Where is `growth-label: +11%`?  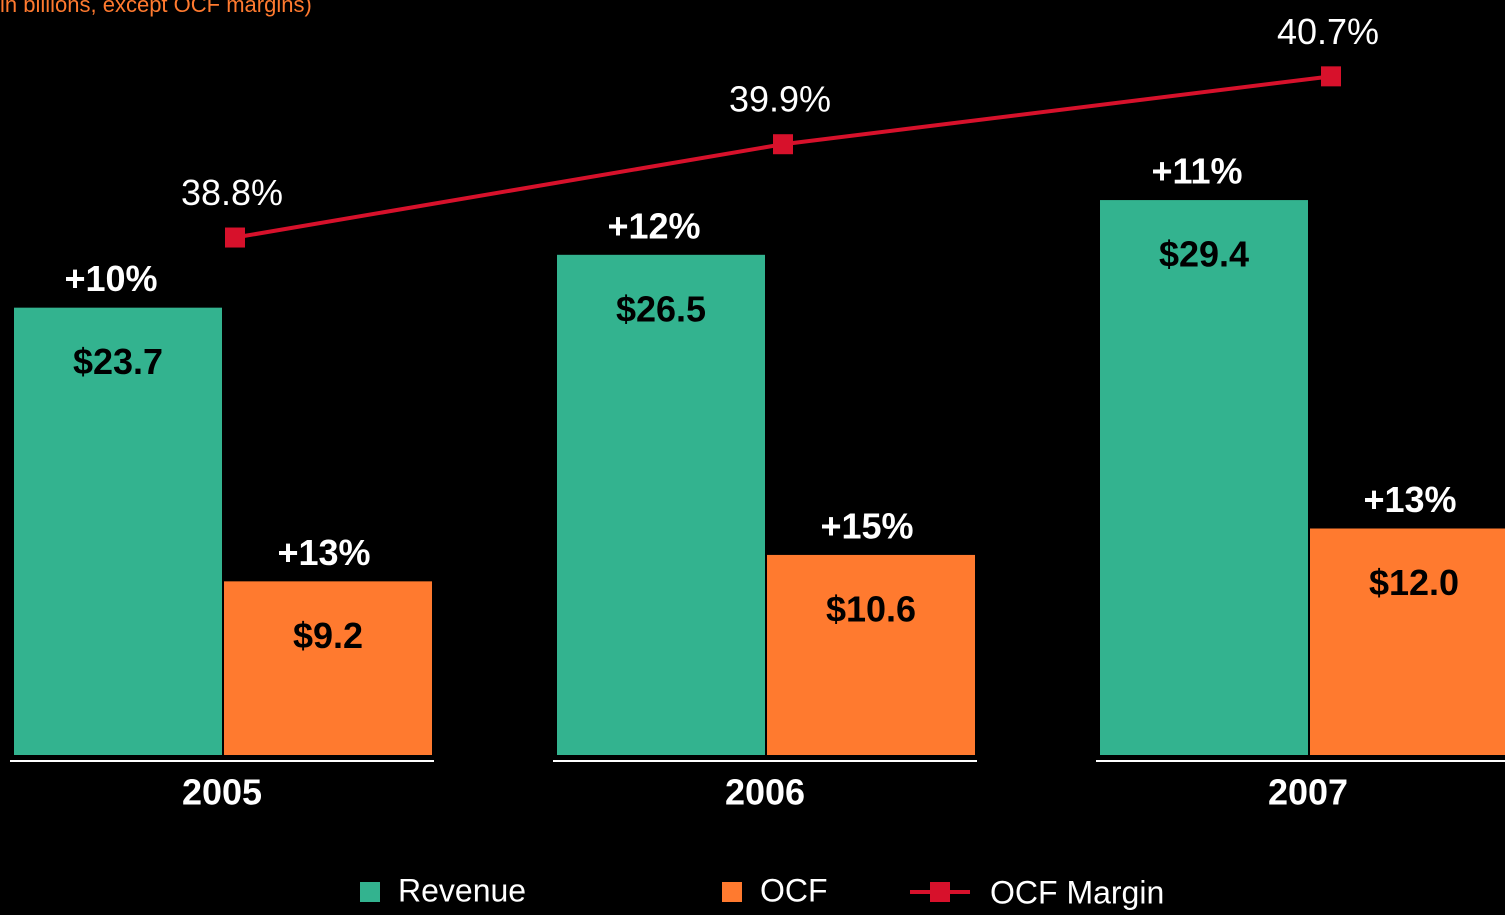
growth-label: +11% is located at coordinates (1196, 171).